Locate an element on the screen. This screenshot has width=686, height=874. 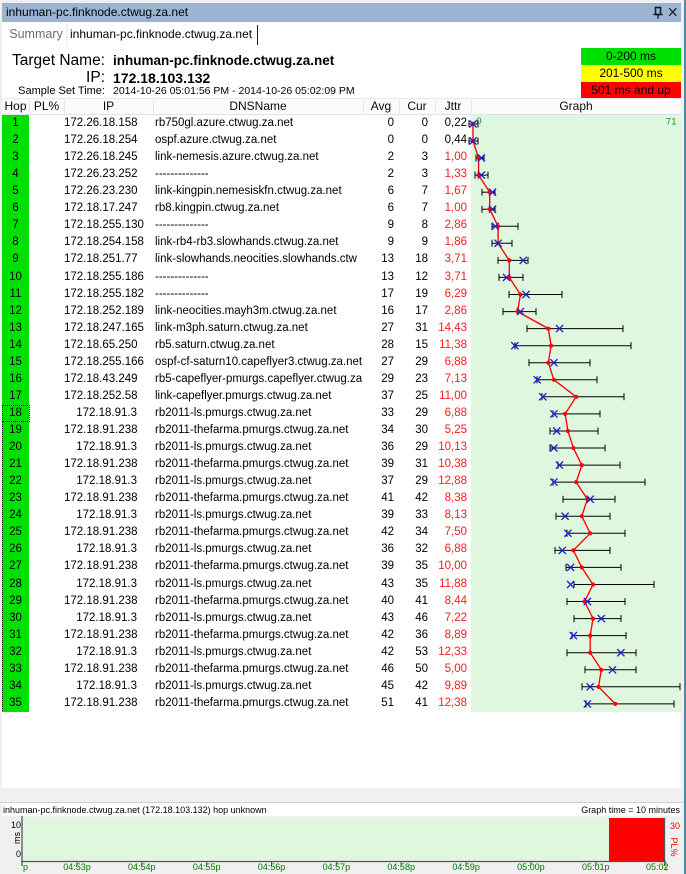
svg-text: 04:55p is located at coordinates (207, 867).